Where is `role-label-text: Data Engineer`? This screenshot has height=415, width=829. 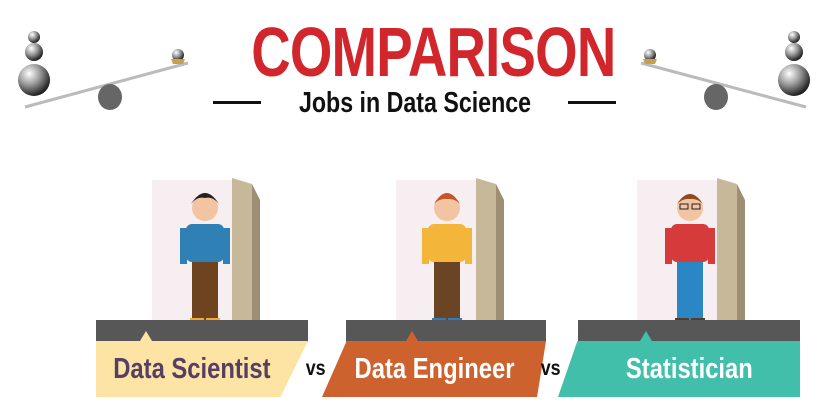 role-label-text: Data Engineer is located at coordinates (434, 368).